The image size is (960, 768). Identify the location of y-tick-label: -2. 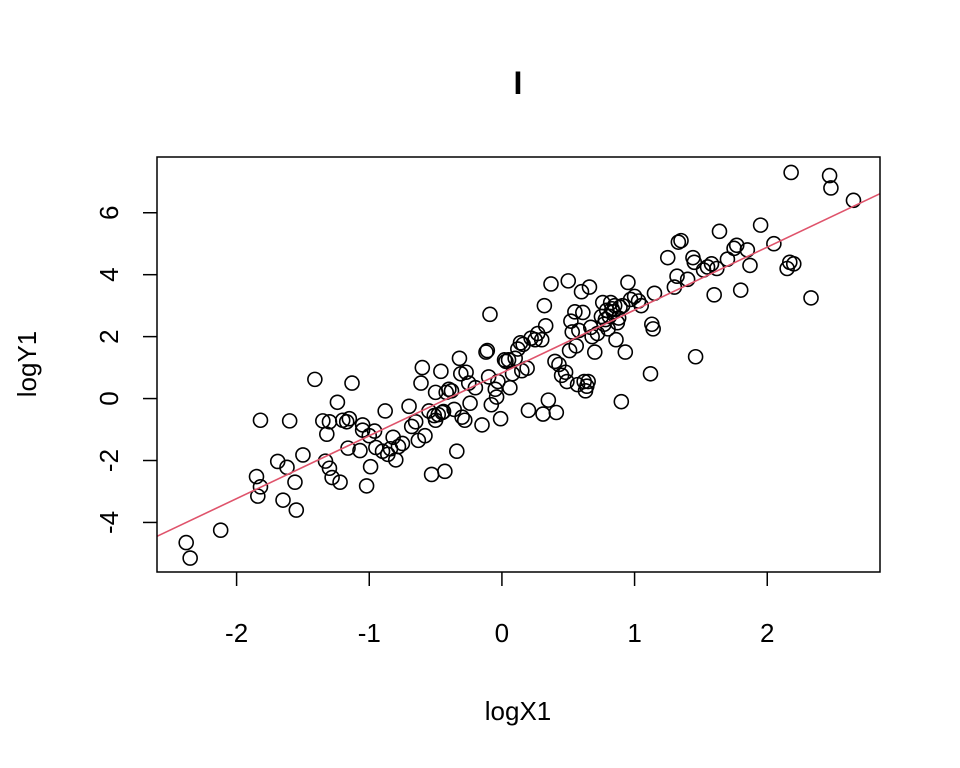
(109, 460).